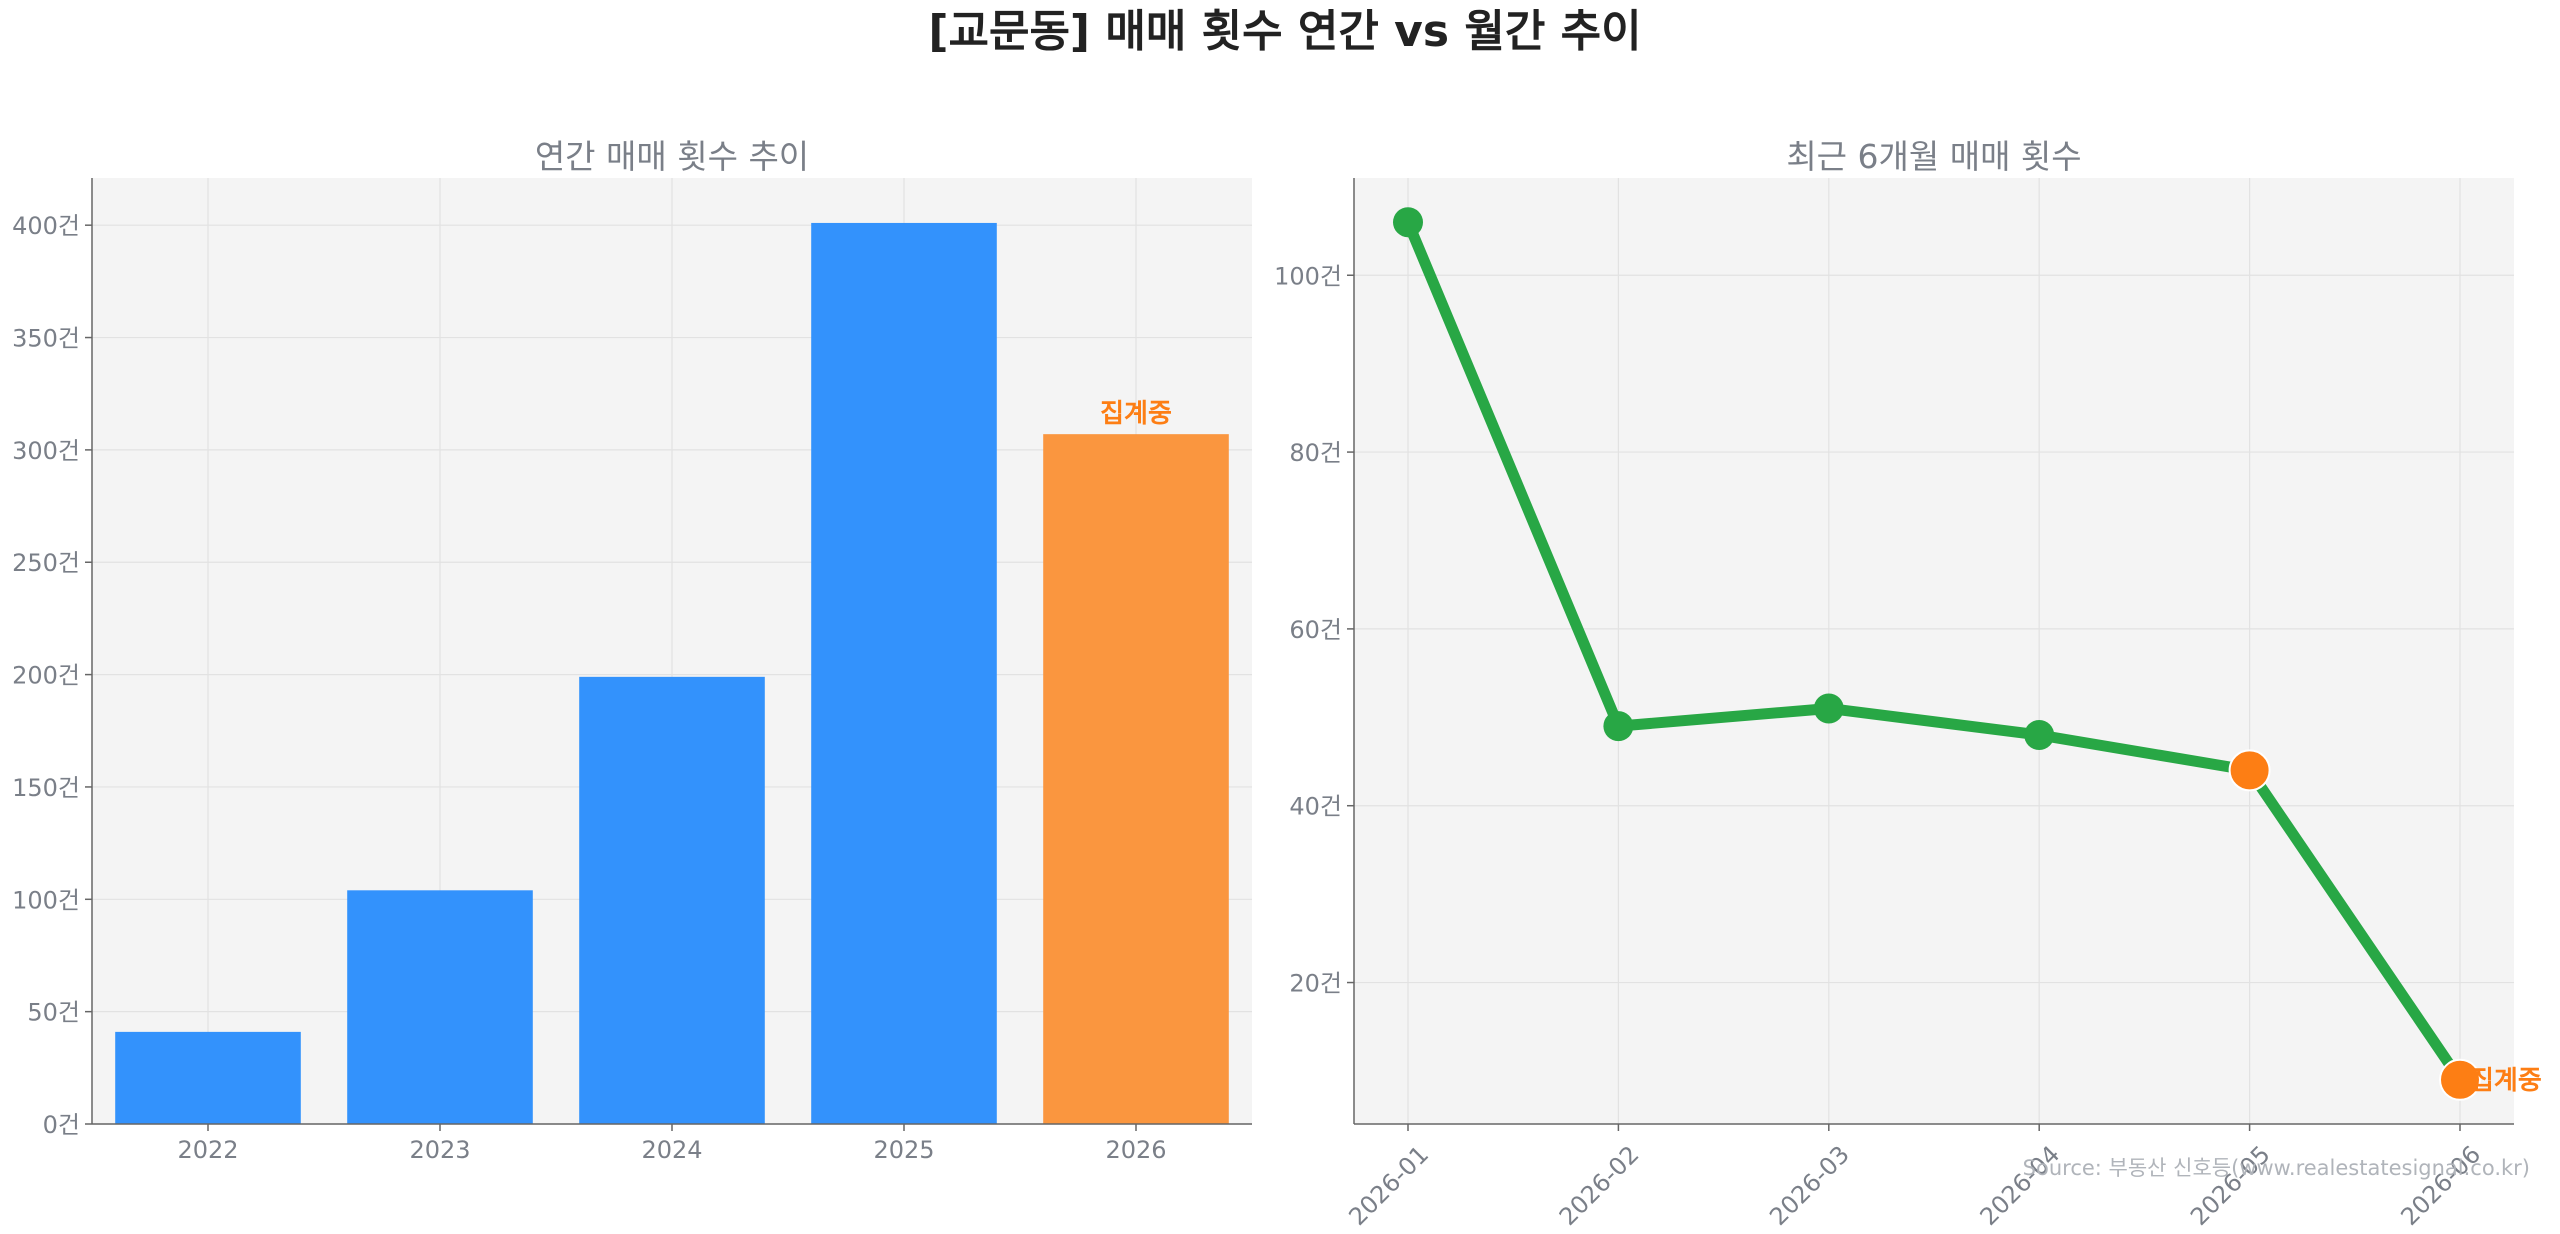 The image size is (2560, 1234). I want to click on annual-y-tick-label: 250건, so click(46, 563).